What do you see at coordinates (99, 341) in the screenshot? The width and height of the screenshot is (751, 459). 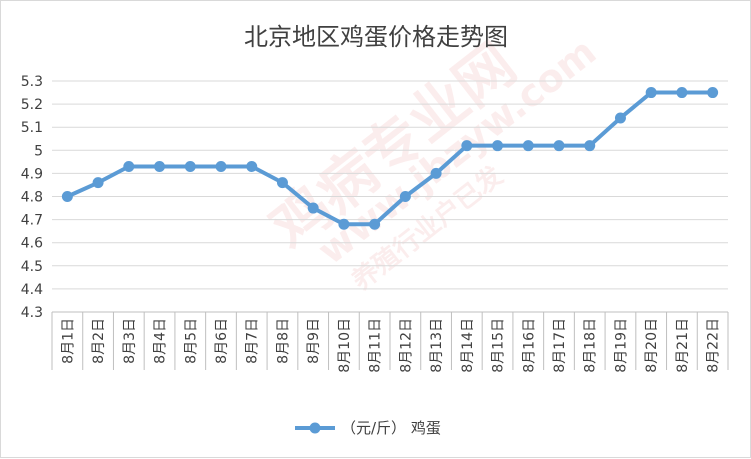 I see `x-tick-label: 8月2日` at bounding box center [99, 341].